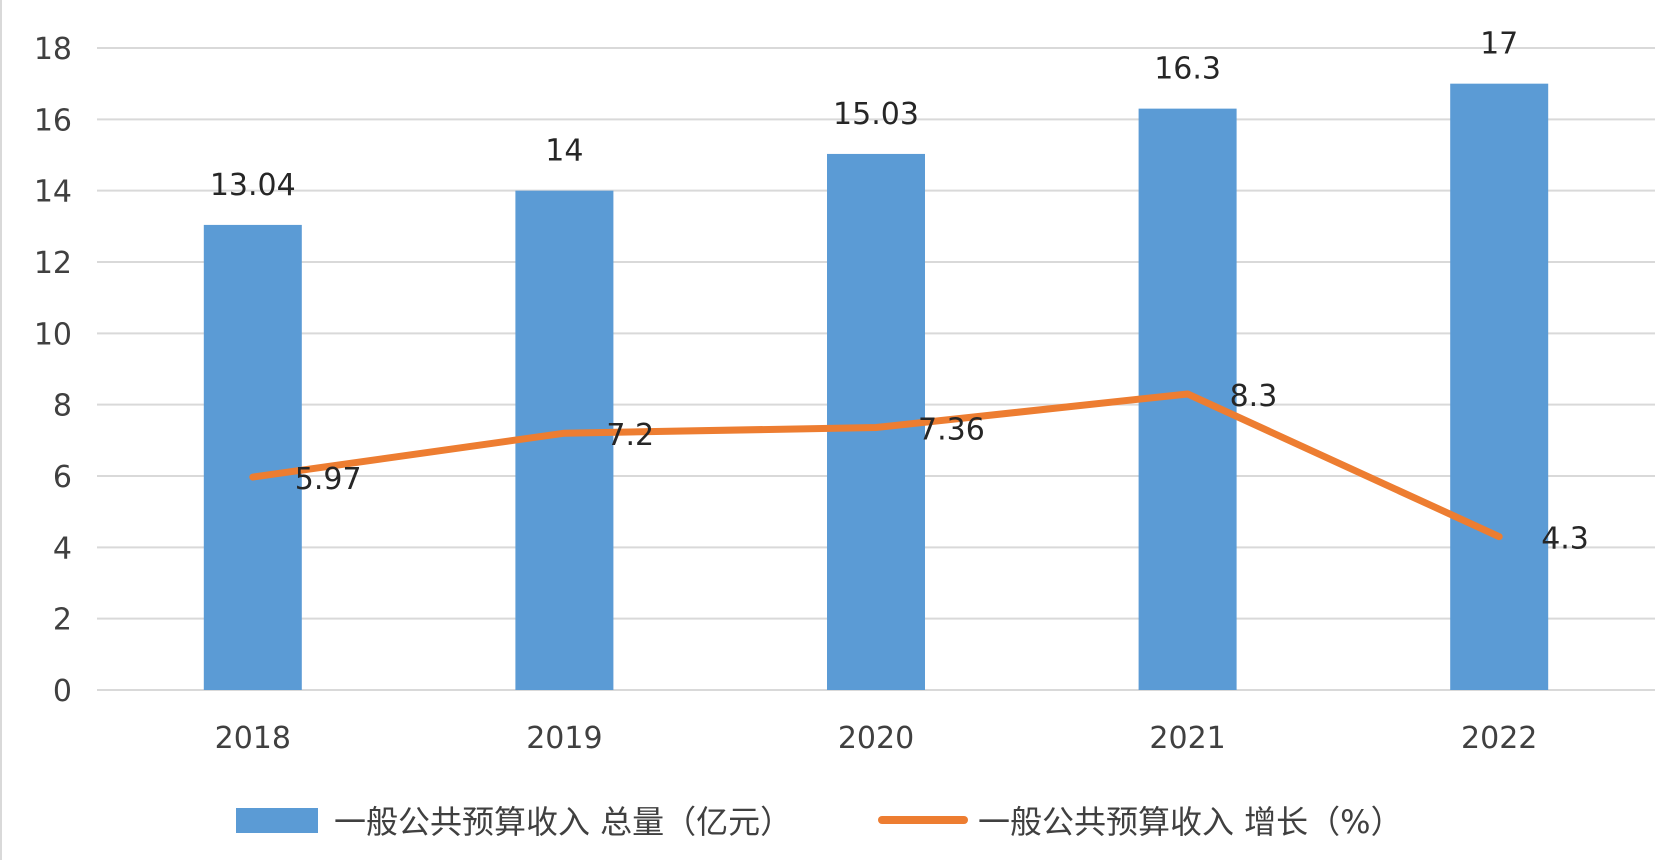 The width and height of the screenshot is (1679, 860). What do you see at coordinates (1254, 396) in the screenshot?
I see `line-label-2021: 8.3` at bounding box center [1254, 396].